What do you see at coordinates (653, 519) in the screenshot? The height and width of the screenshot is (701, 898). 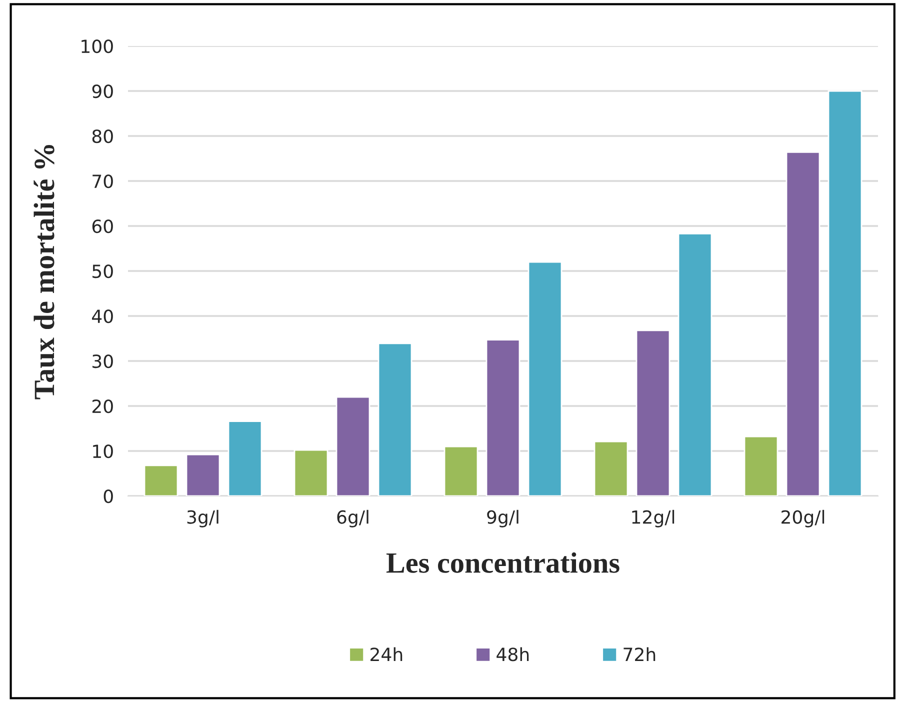 I see `x-tick-label: 12g/l` at bounding box center [653, 519].